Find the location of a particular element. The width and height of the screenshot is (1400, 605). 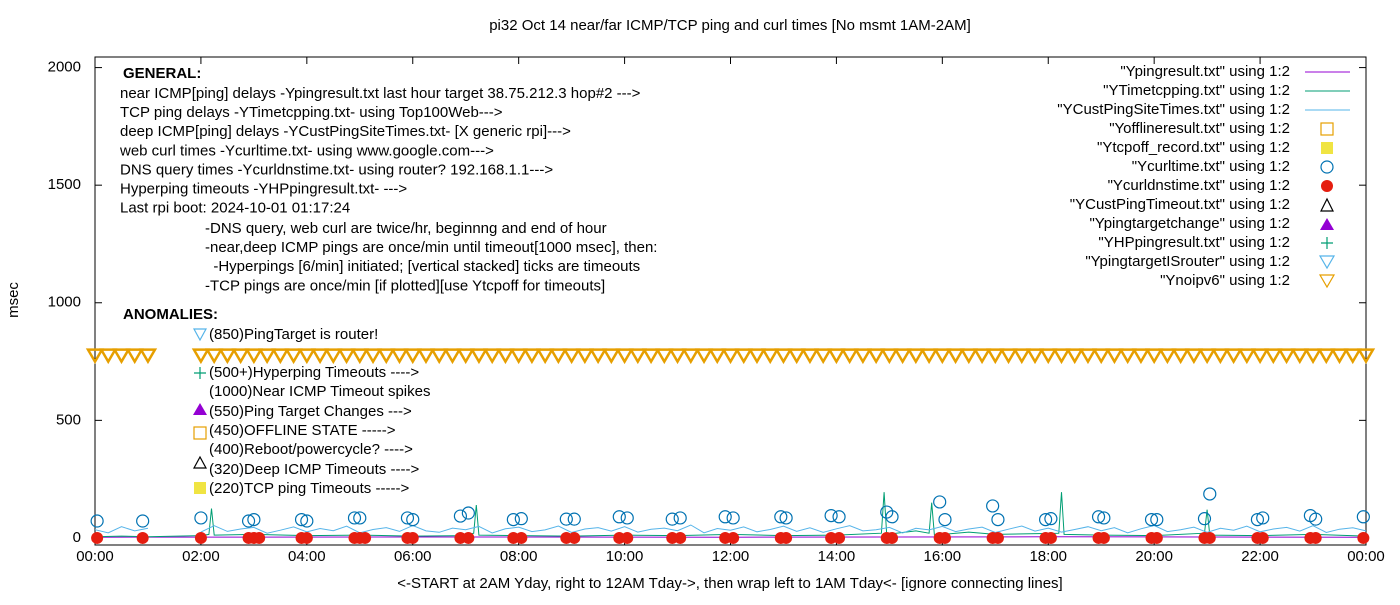

y-tick-label: 500 is located at coordinates (68, 419).